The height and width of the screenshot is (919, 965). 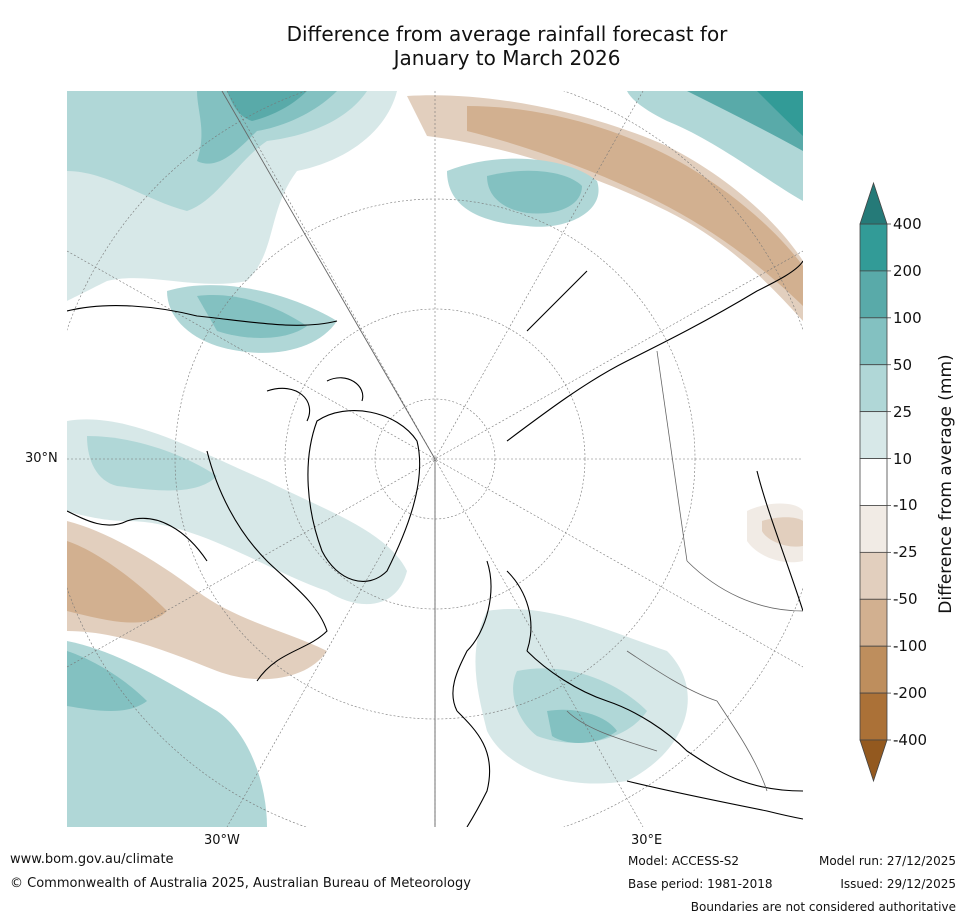 What do you see at coordinates (780, 113) in the screenshot?
I see `wet-region-northeast-peak` at bounding box center [780, 113].